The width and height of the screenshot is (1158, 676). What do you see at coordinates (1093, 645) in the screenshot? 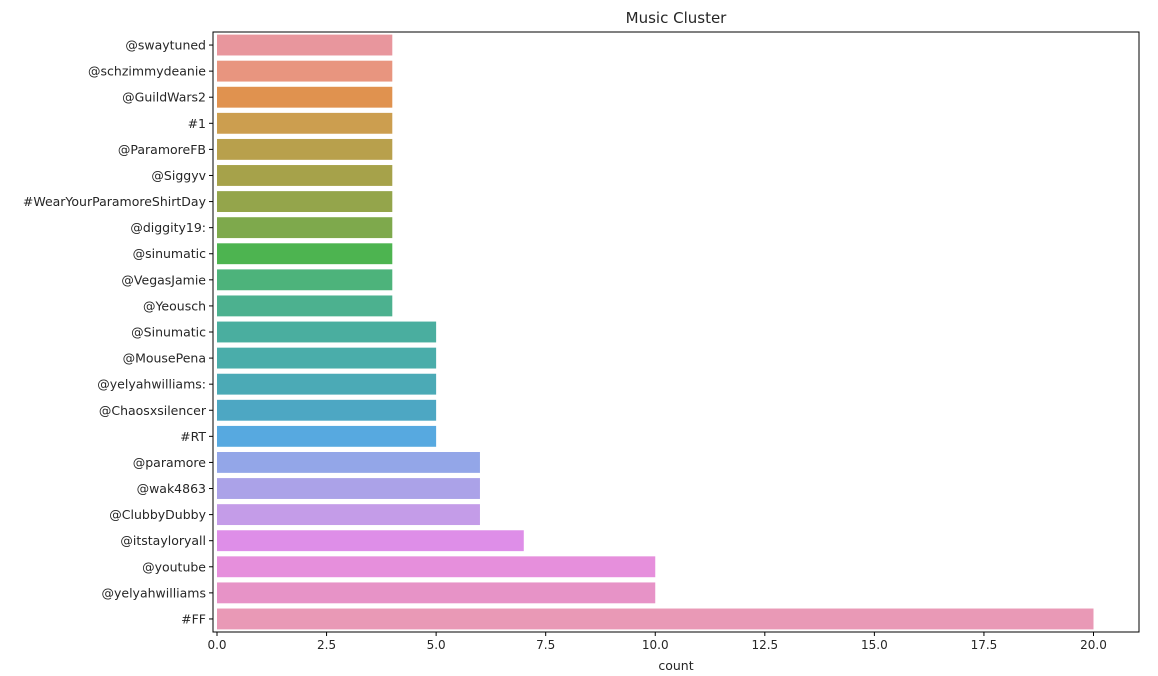
I see `x-tick-label: 20.0` at bounding box center [1093, 645].